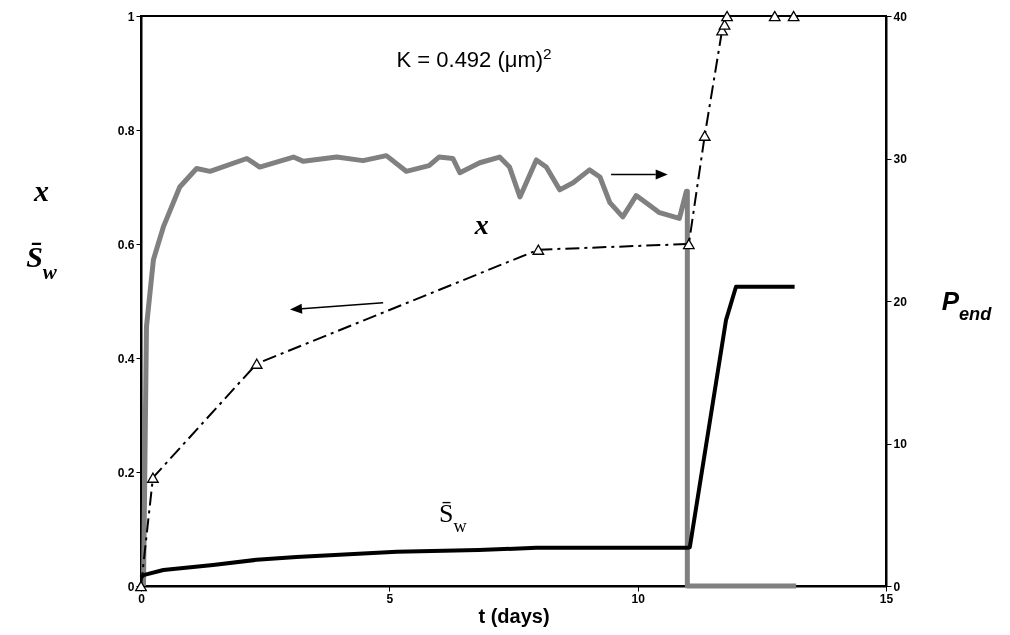 This screenshot has height=635, width=1010. I want to click on x-tick-label: 0, so click(142, 598).